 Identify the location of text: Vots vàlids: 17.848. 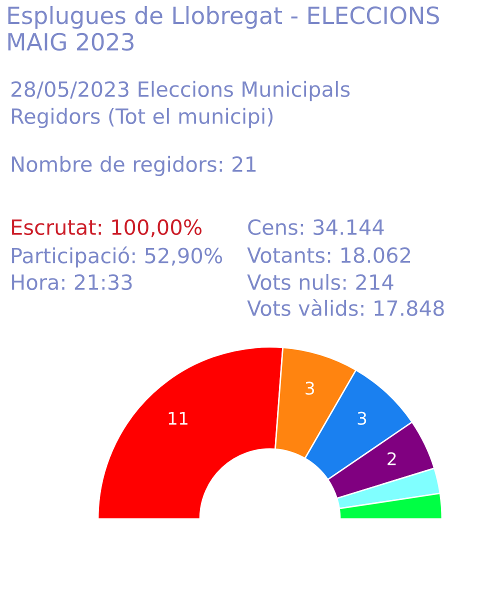
(345, 307).